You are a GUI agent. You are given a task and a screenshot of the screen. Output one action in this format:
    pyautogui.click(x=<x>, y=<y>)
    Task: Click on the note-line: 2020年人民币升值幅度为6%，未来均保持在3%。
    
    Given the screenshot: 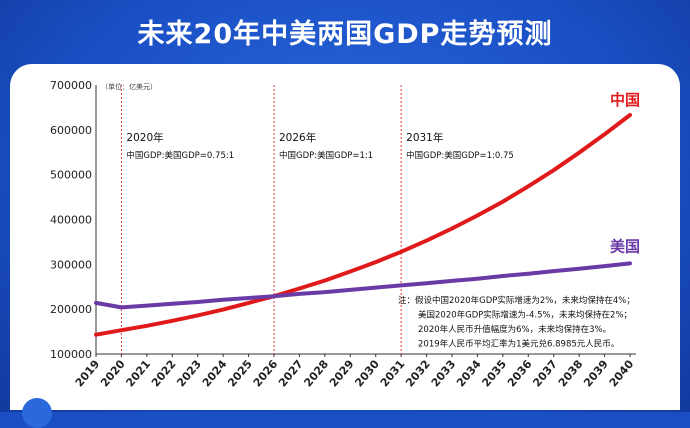 What is the action you would take?
    pyautogui.click(x=514, y=329)
    